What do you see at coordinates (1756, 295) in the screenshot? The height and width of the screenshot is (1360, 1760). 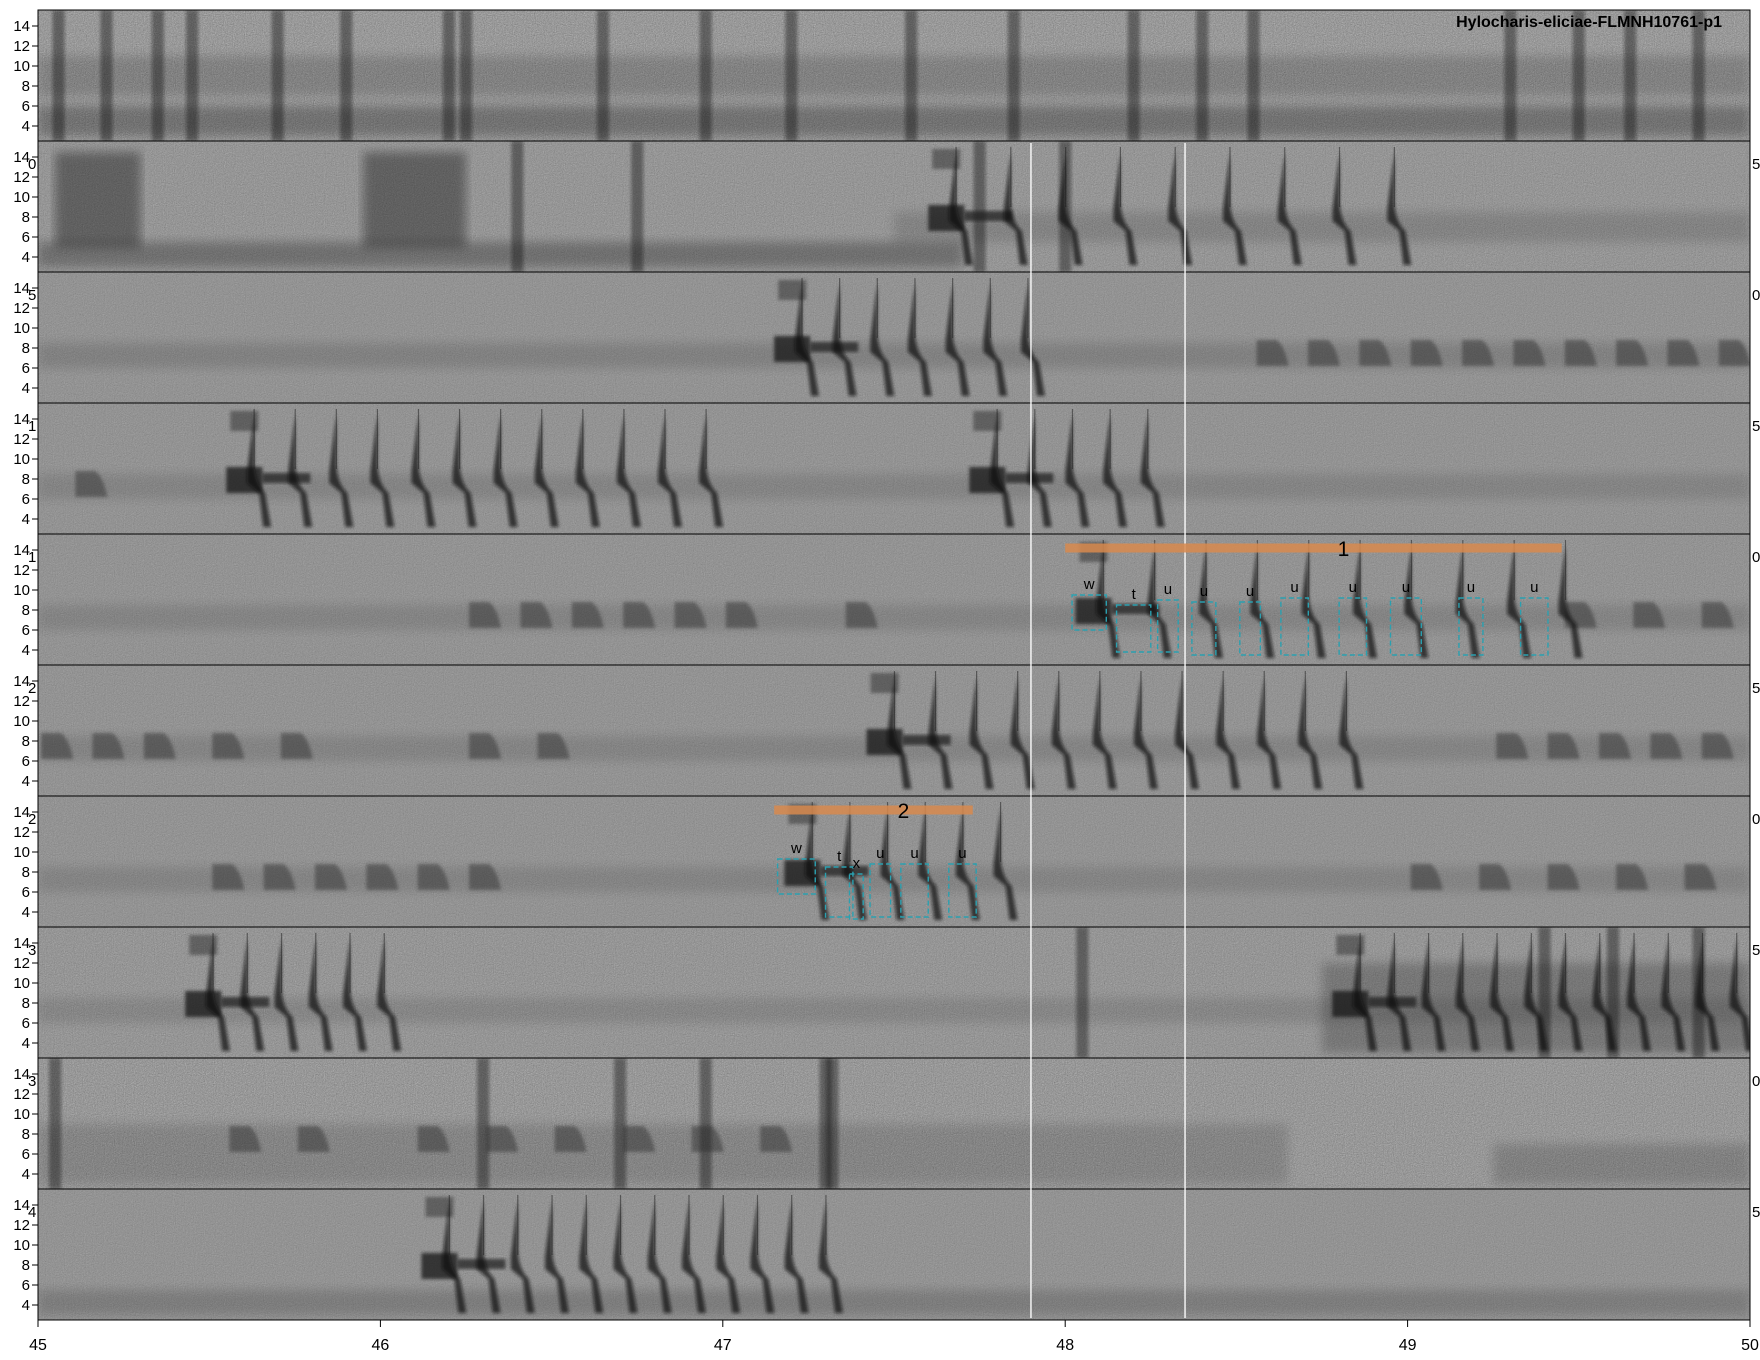 I see `row-end-label: 0` at bounding box center [1756, 295].